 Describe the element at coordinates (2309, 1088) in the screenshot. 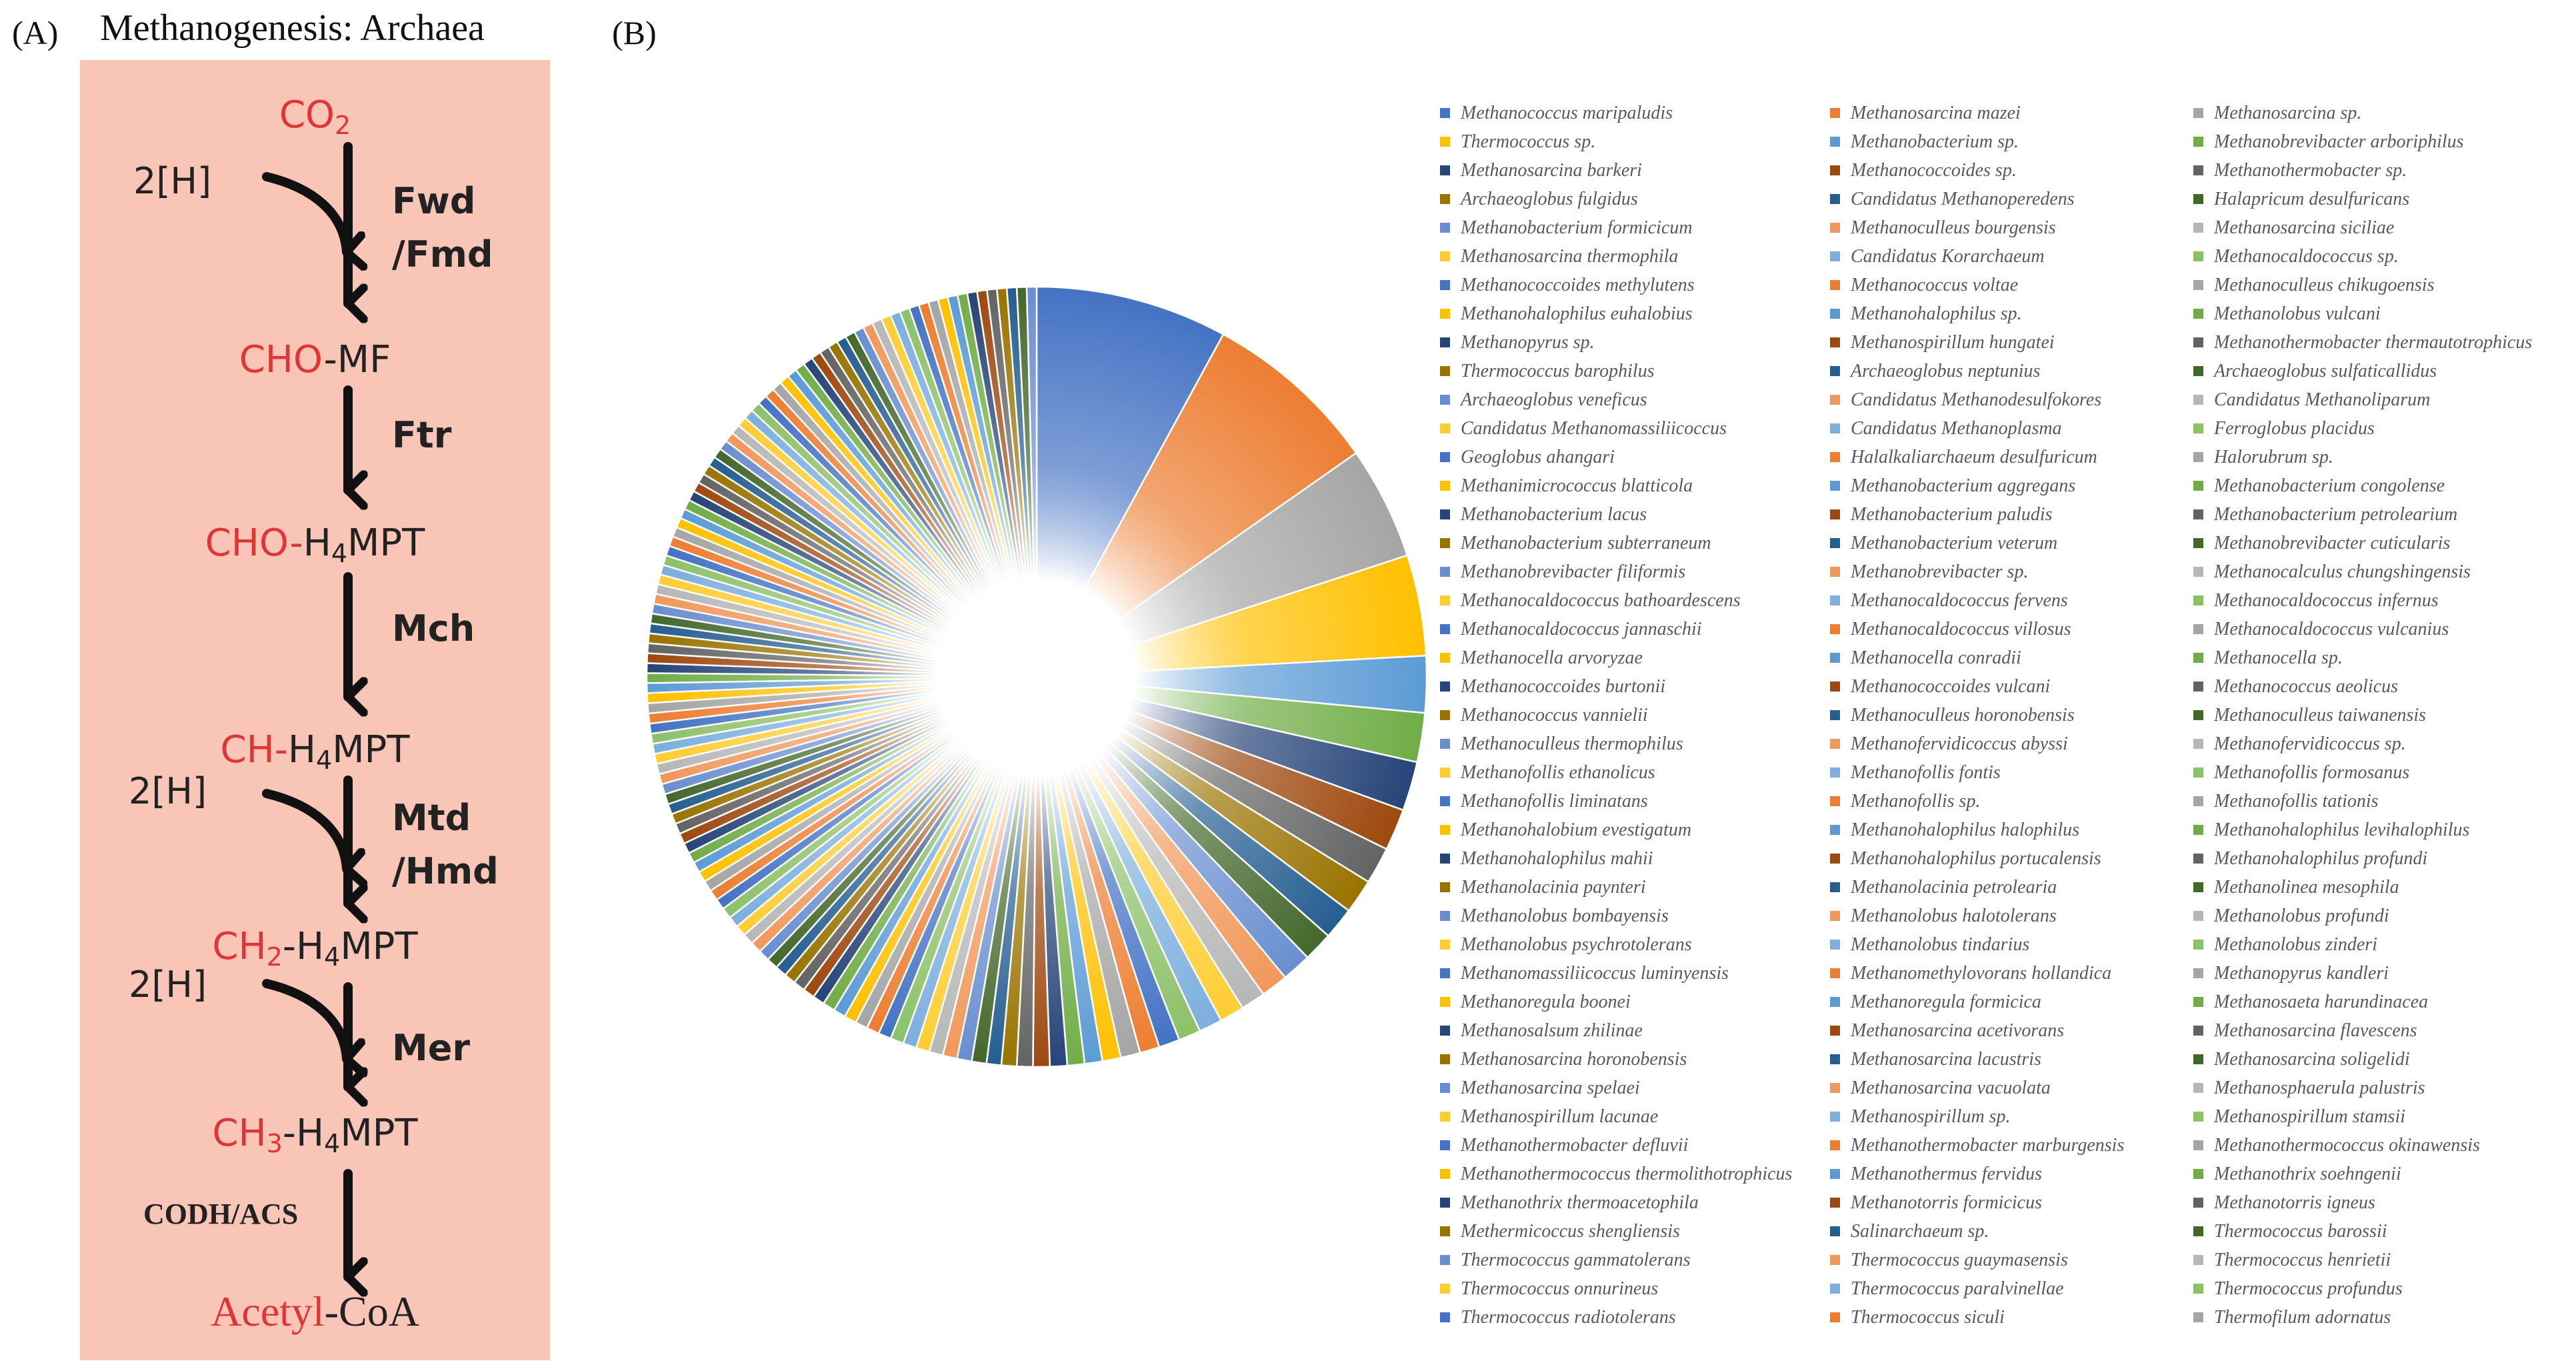

I see `legend-item: Methanosphaerula palustris` at that location.